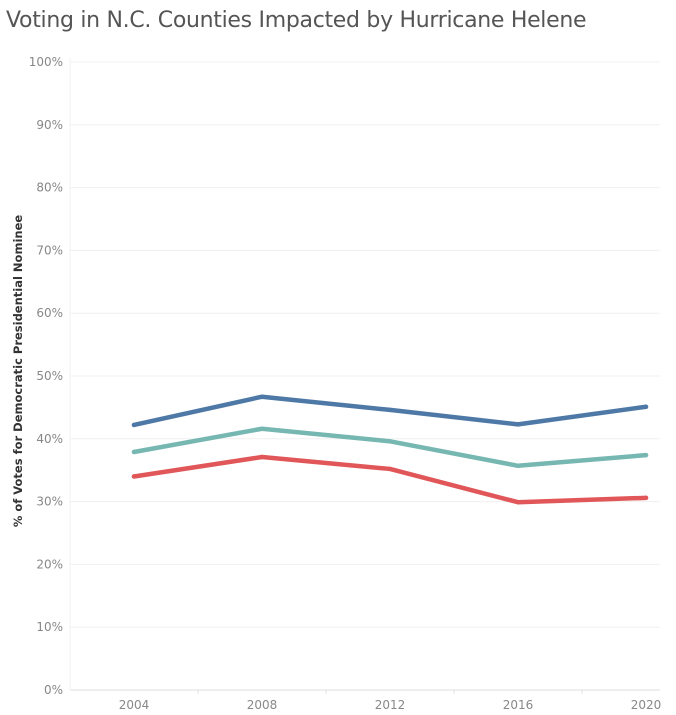 Image resolution: width=676 pixels, height=715 pixels. What do you see at coordinates (646, 705) in the screenshot?
I see `x-tick-label: 2020` at bounding box center [646, 705].